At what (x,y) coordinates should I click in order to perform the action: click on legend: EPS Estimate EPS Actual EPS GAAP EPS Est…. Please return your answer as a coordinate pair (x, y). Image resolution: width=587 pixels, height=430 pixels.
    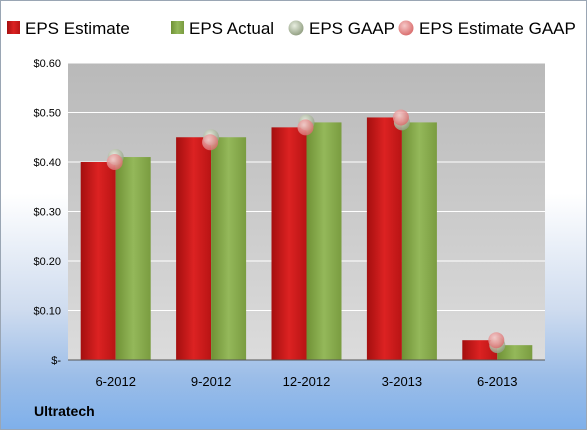
    Looking at the image, I should click on (291, 28).